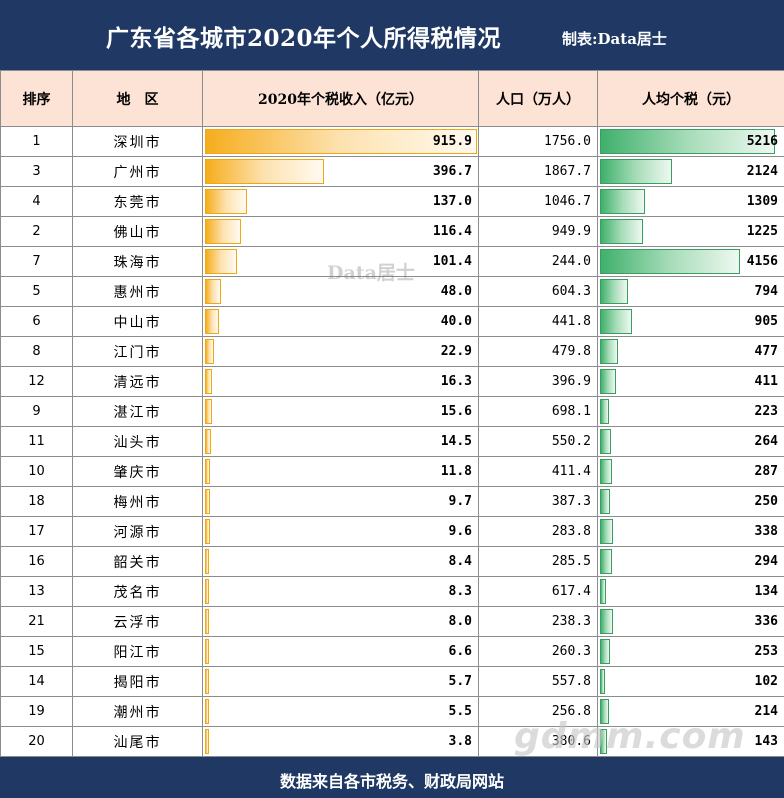  What do you see at coordinates (766, 321) in the screenshot?
I see `per-capita-value: 905` at bounding box center [766, 321].